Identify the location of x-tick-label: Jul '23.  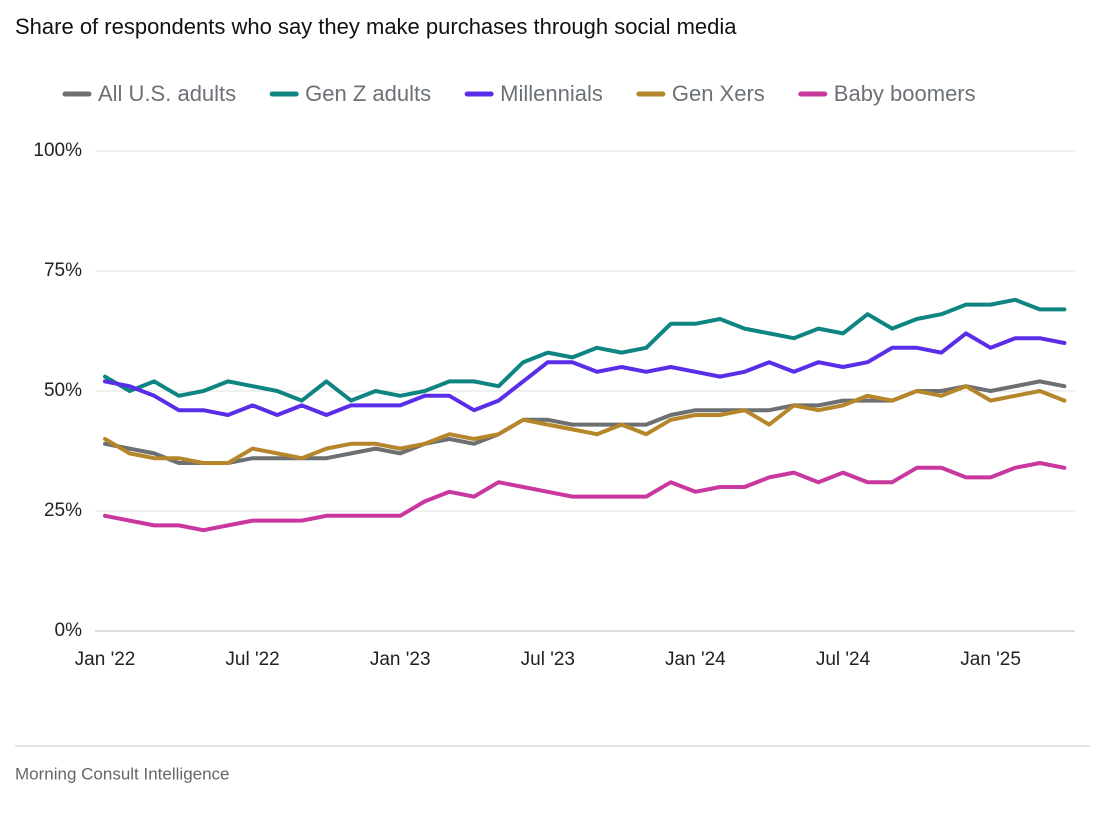
(548, 659).